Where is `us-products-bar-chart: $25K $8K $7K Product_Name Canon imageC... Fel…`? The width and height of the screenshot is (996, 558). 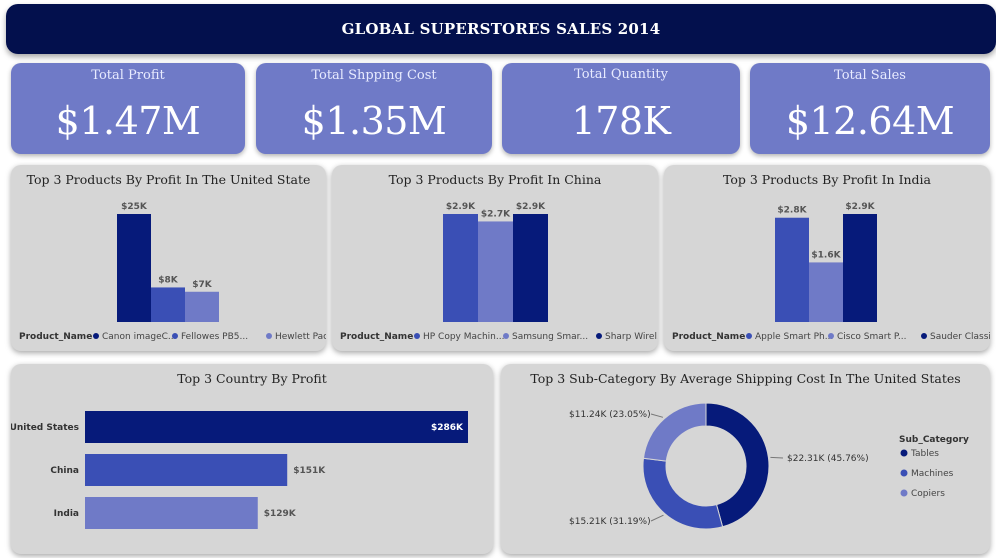
us-products-bar-chart: $25K $8K $7K Product_Name Canon imageC... Fel… is located at coordinates (172, 272).